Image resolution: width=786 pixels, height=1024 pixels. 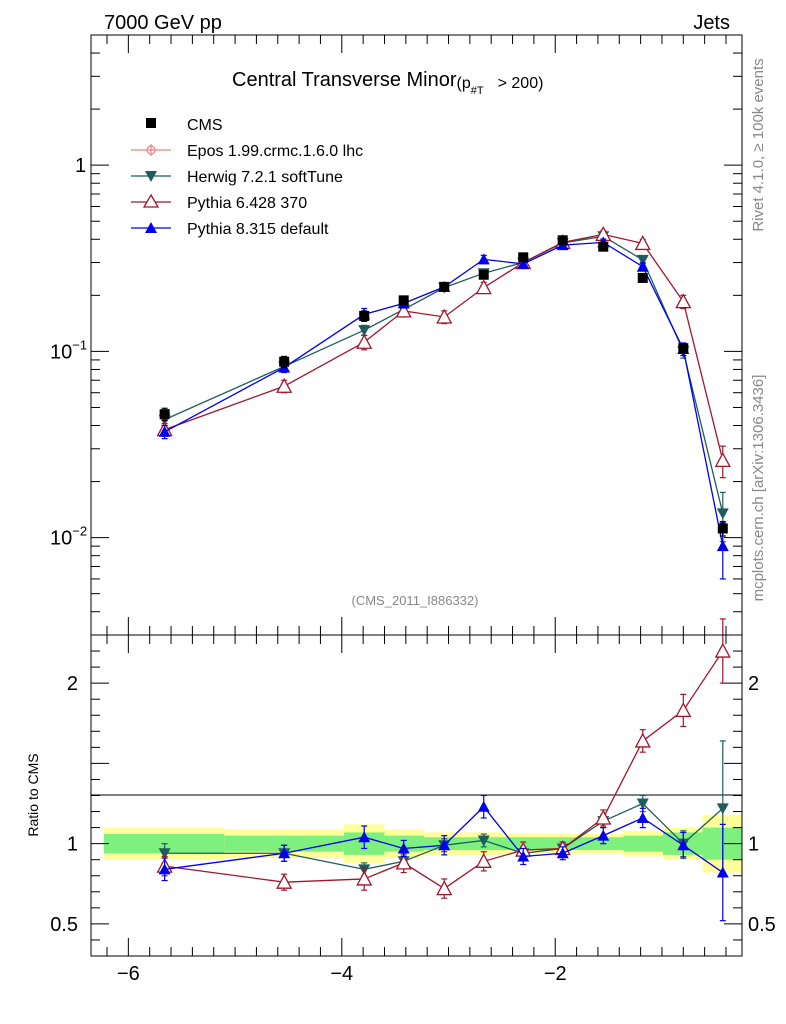 What do you see at coordinates (247, 203) in the screenshot?
I see `legend-label-pythia6: Pythia 6.428 370` at bounding box center [247, 203].